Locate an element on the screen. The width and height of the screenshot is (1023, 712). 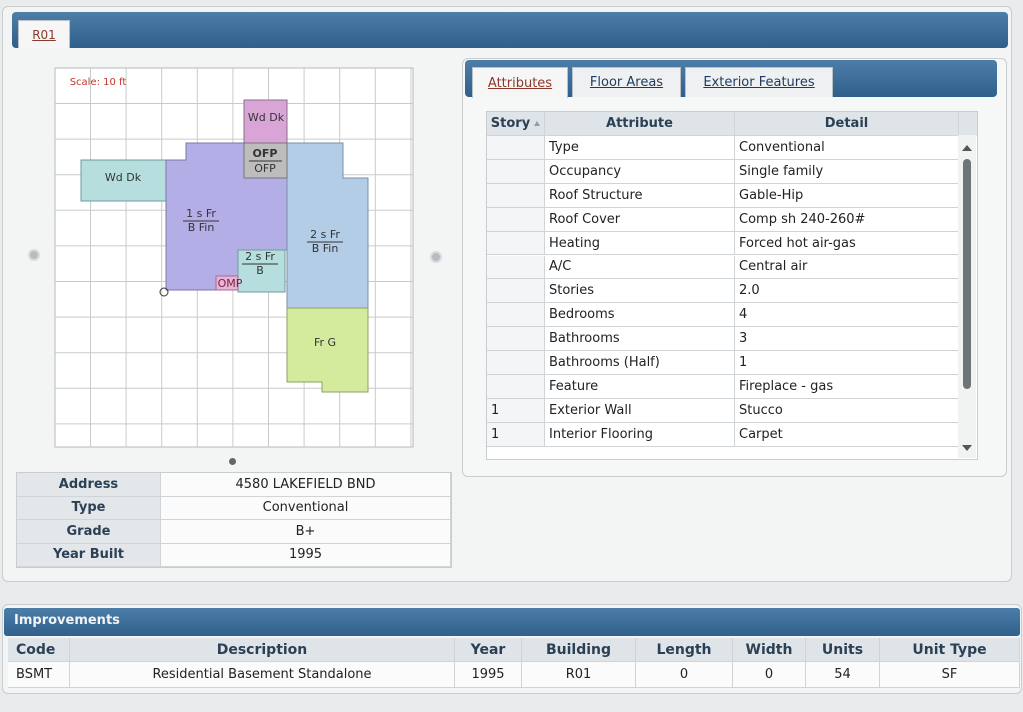
column-header: Length is located at coordinates (684, 650).